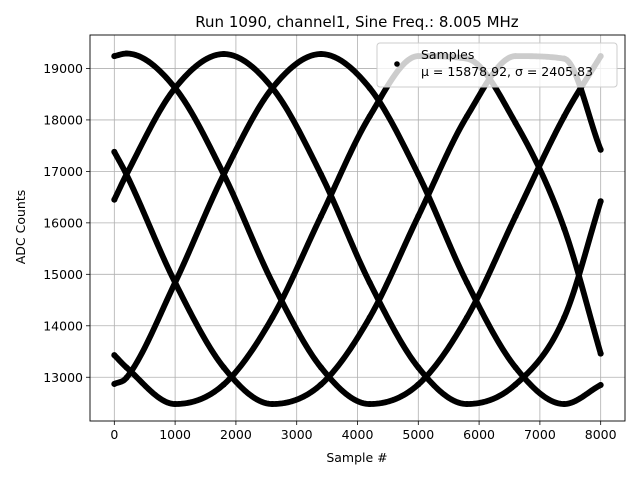  What do you see at coordinates (236, 434) in the screenshot?
I see `x-tick-label: 2000` at bounding box center [236, 434].